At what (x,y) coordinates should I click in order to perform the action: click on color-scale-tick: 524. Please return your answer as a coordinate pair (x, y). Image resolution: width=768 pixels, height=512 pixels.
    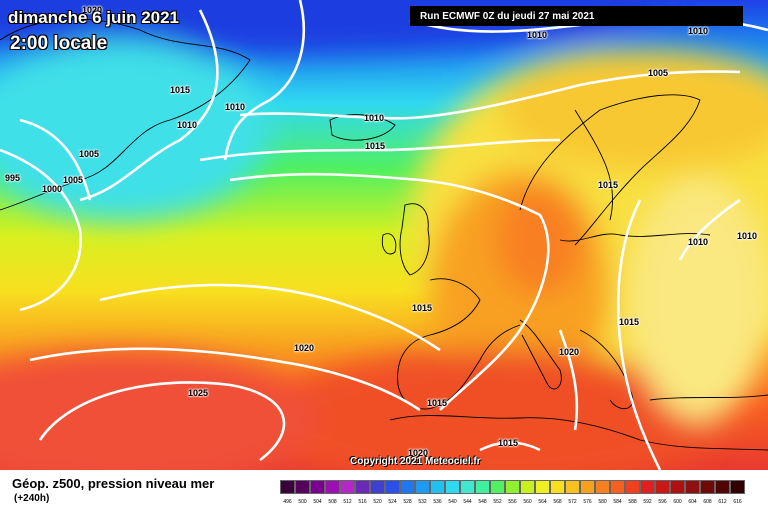
    Looking at the image, I should click on (392, 502).